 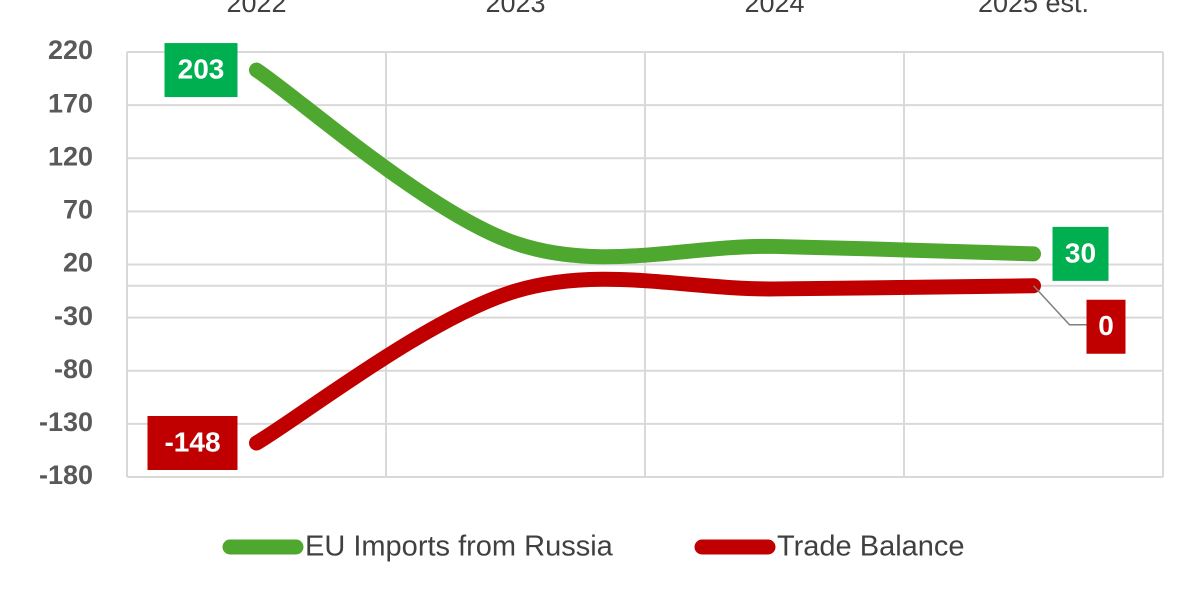 What do you see at coordinates (73, 369) in the screenshot?
I see `y-tick-label: -80` at bounding box center [73, 369].